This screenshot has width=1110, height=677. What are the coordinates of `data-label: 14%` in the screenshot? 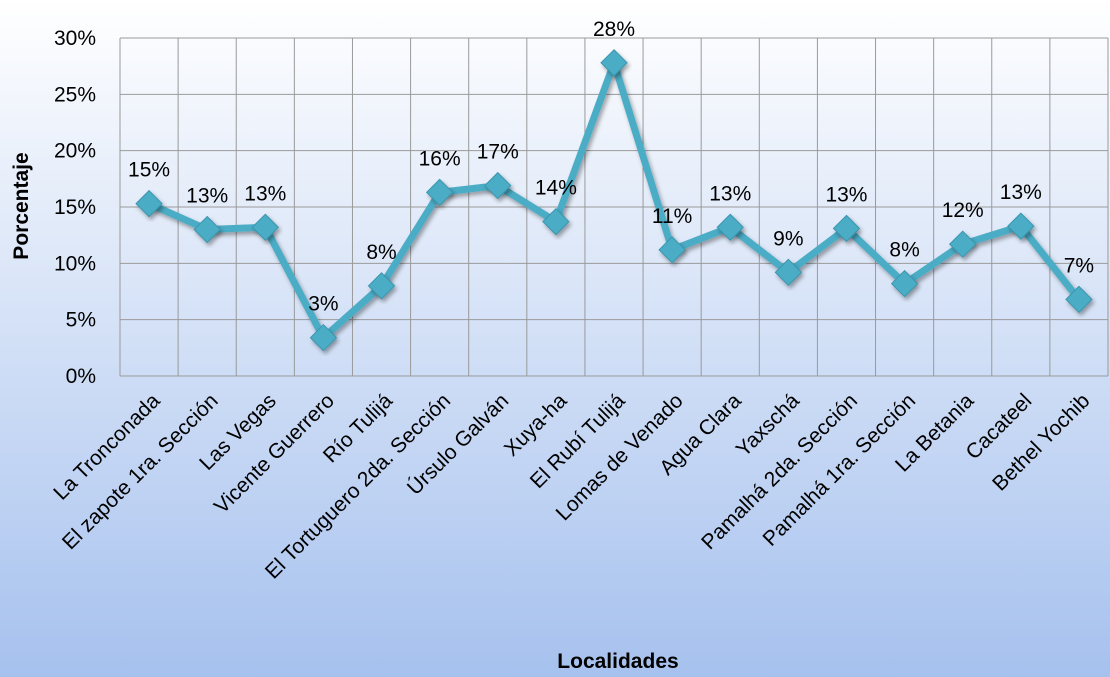 It's located at (556, 188).